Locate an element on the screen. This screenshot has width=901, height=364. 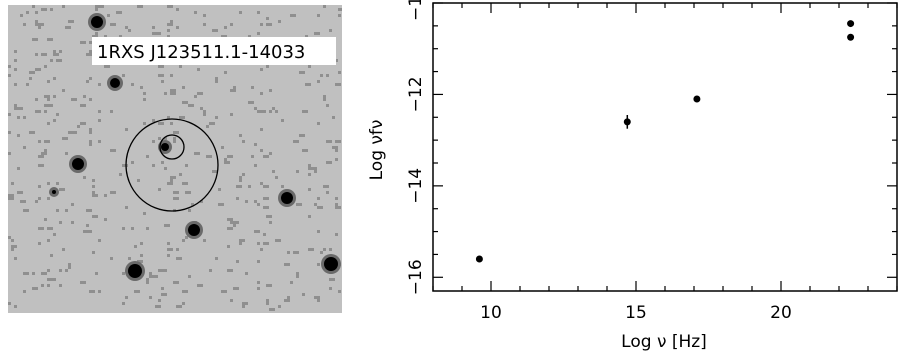
y-tick-label: −12 is located at coordinates (416, 94).